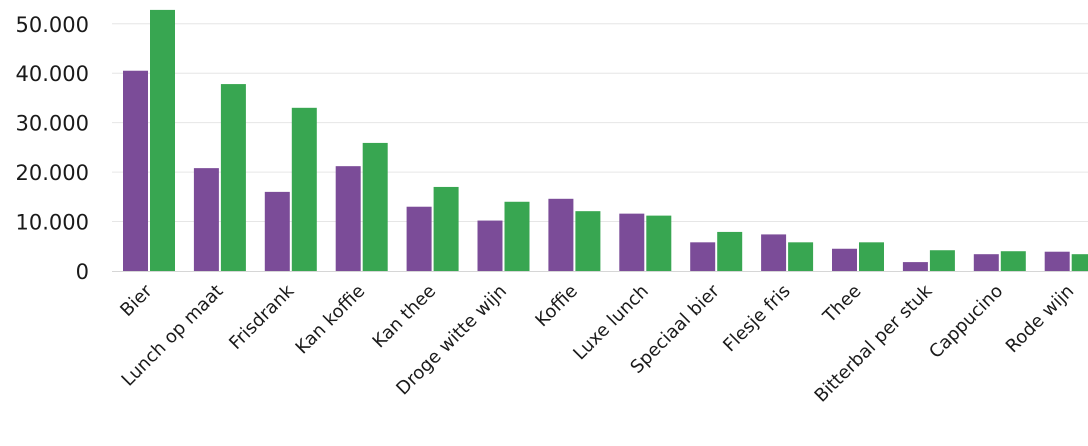 Image resolution: width=1088 pixels, height=446 pixels. What do you see at coordinates (375, 206) in the screenshot?
I see `bar-series2-kan-koffie` at bounding box center [375, 206].